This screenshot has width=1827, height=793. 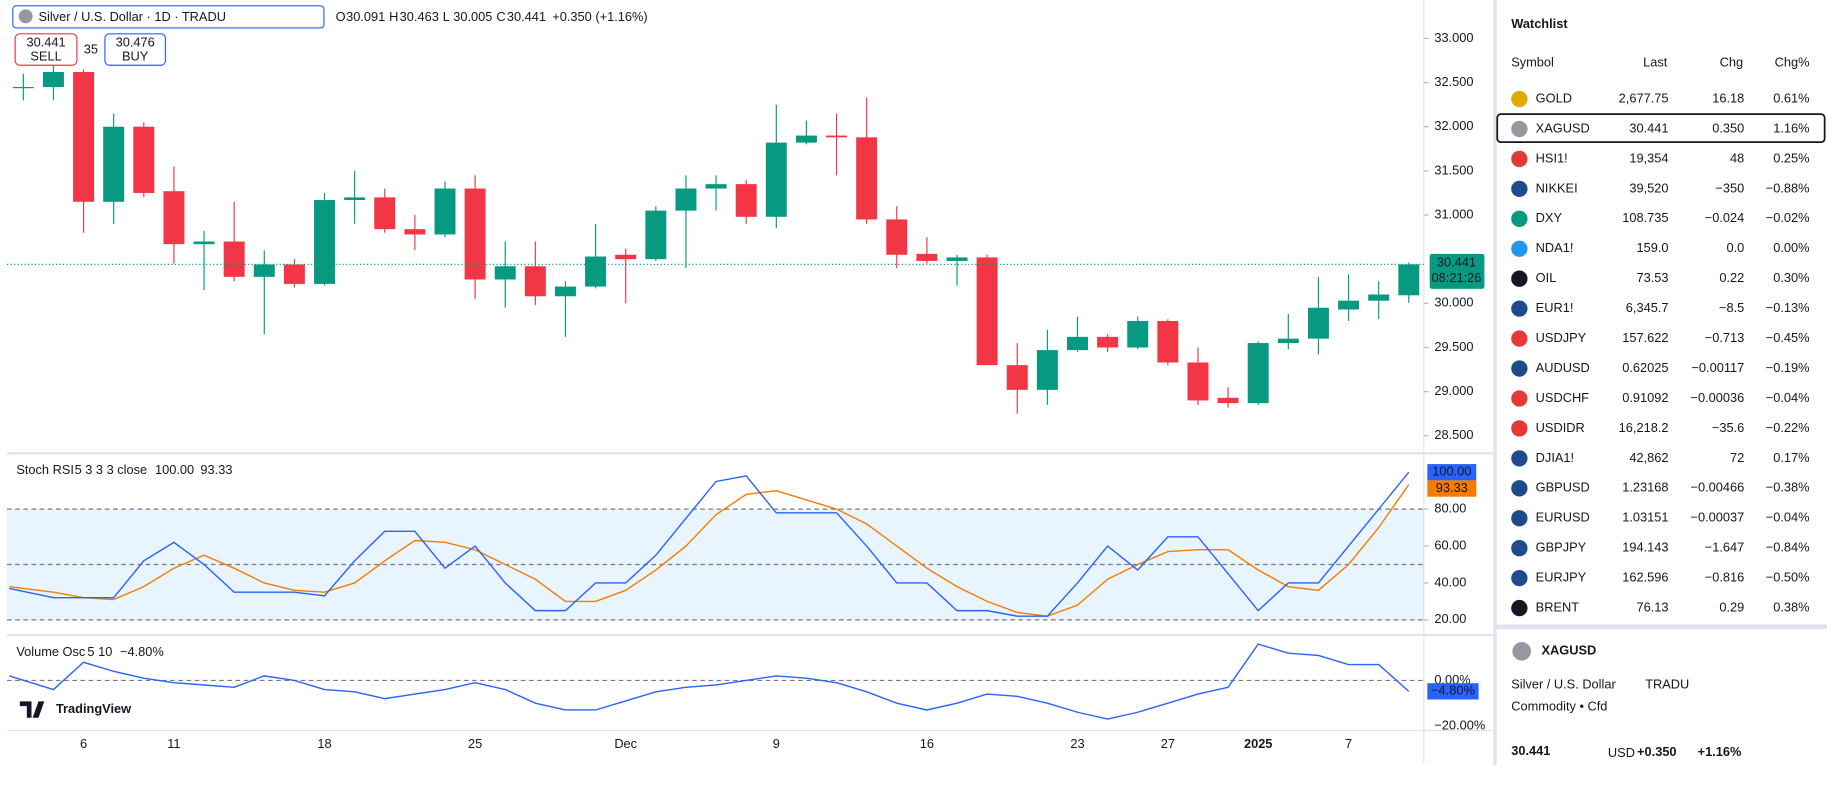 What do you see at coordinates (1791, 247) in the screenshot?
I see `change-pct: 0.00%` at bounding box center [1791, 247].